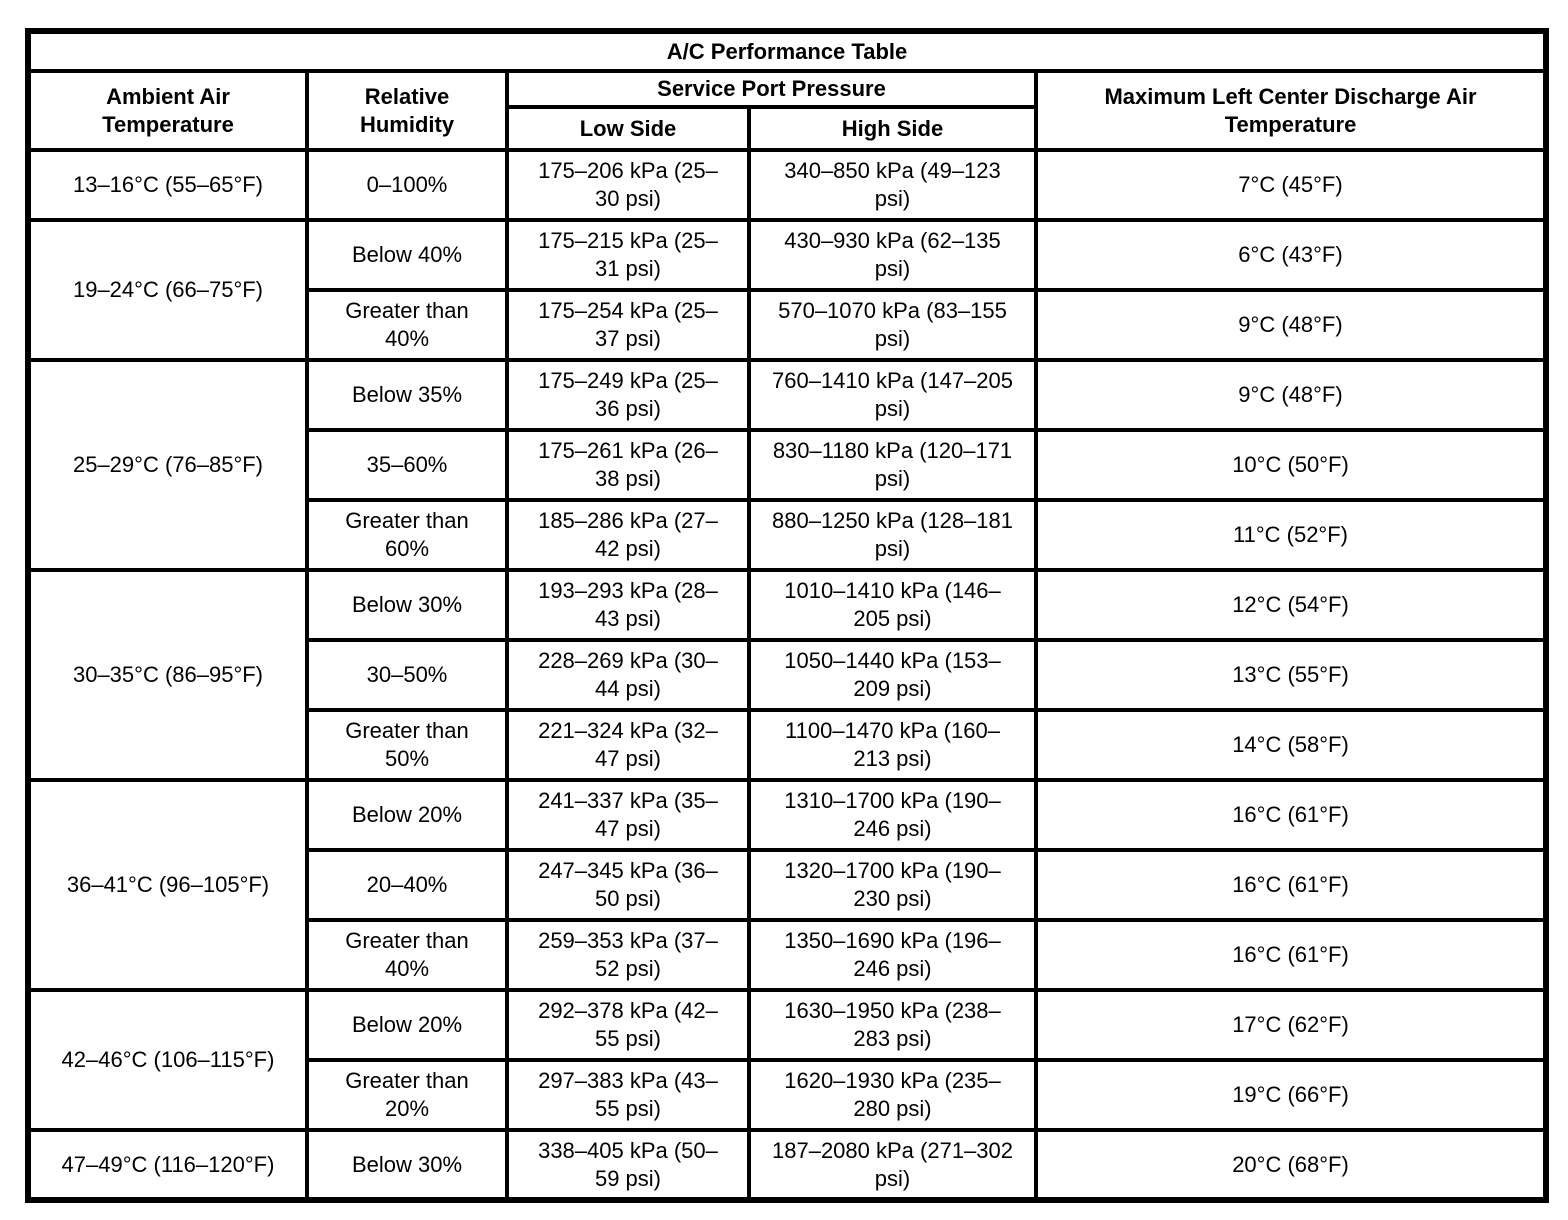  What do you see at coordinates (1291, 745) in the screenshot?
I see `discharge-cell: 14°C (58°F)` at bounding box center [1291, 745].